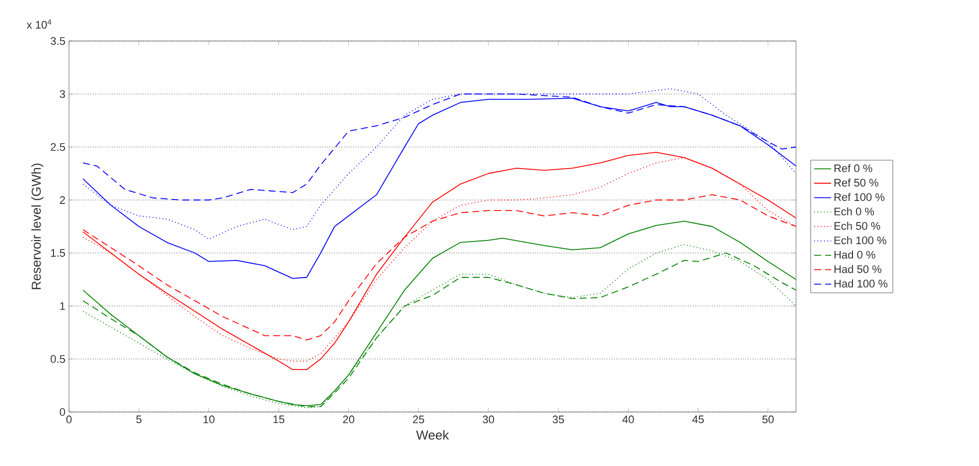  Describe the element at coordinates (854, 211) in the screenshot. I see `legend-label: Ech 0 %` at that location.